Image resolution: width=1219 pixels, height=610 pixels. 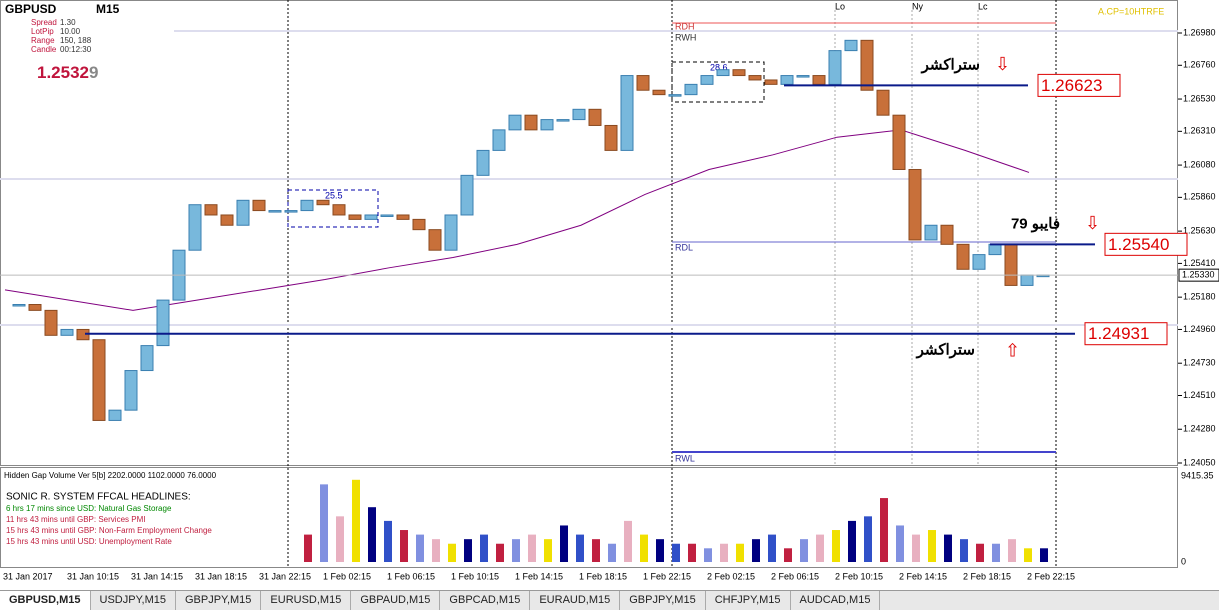 I want to click on time-label: 1 Feb 22:15, so click(x=667, y=576).